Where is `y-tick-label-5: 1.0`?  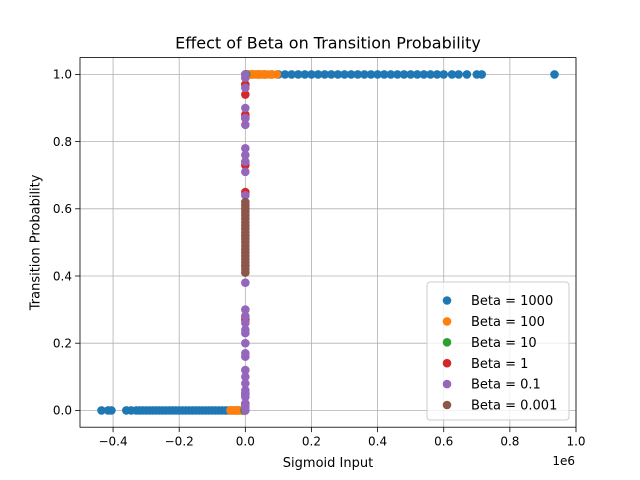
y-tick-label-5: 1.0 is located at coordinates (62, 75).